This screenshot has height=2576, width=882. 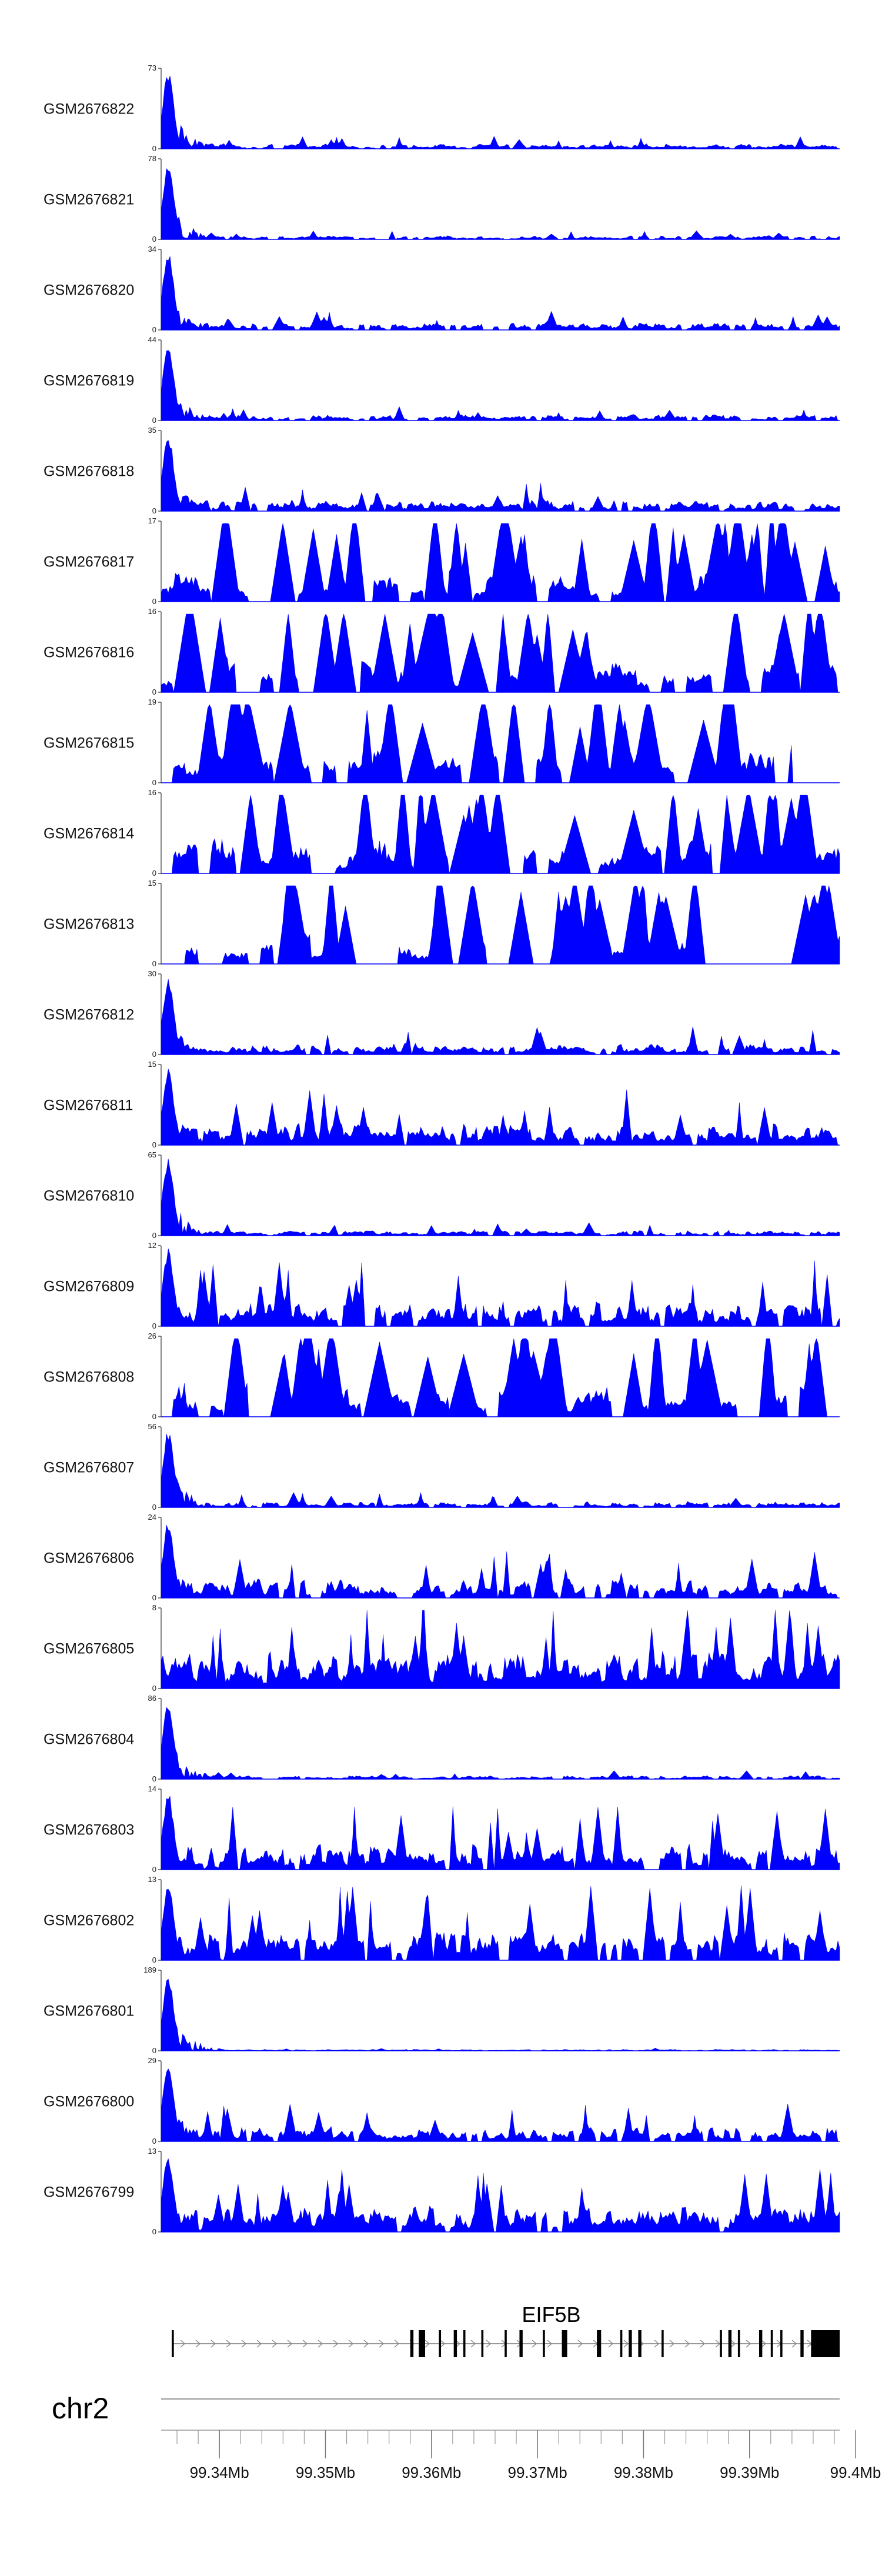 I want to click on track-GSM2676809: GSM2676809 12 0, so click(x=442, y=1285).